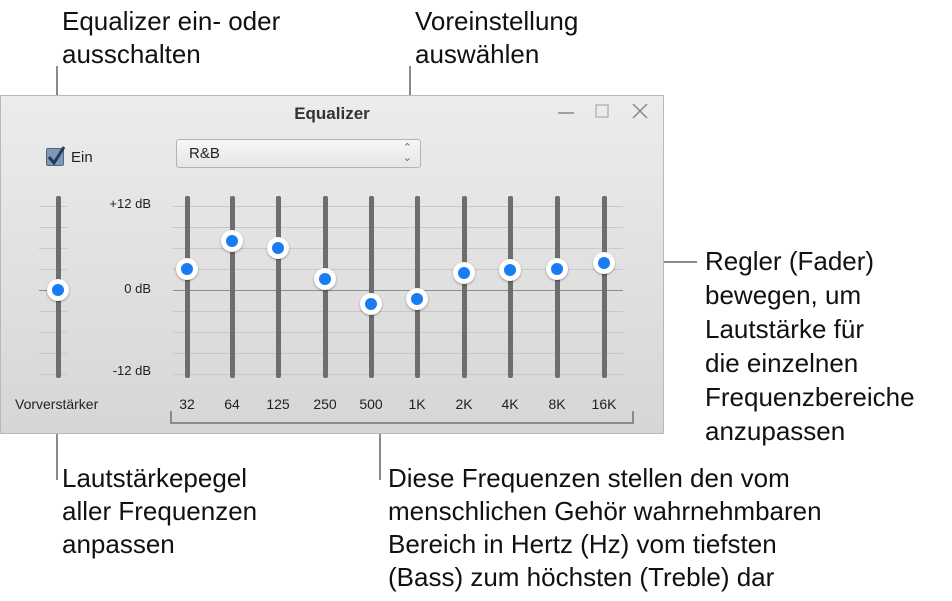 Image resolution: width=952 pixels, height=601 pixels. What do you see at coordinates (582, 544) in the screenshot?
I see `annotation-line: Bereich in Hertz (Hz) vom tiefsten` at bounding box center [582, 544].